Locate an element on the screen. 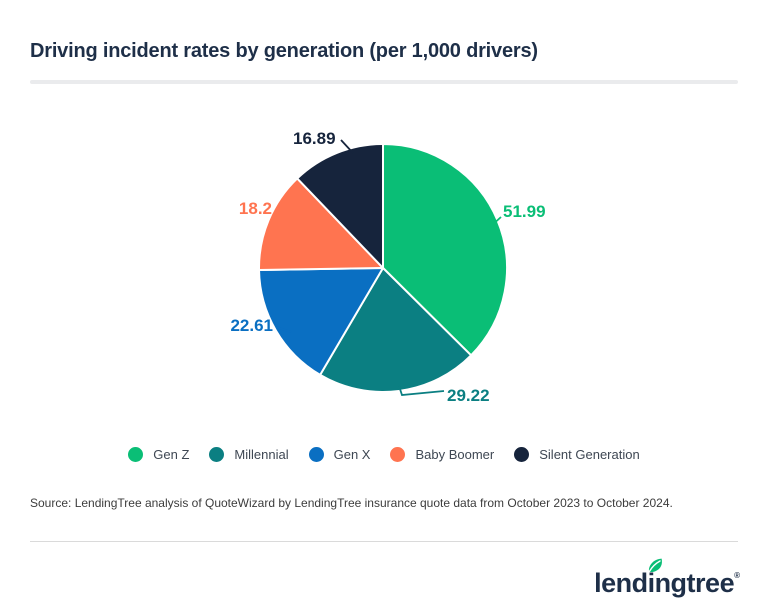  legend-dot-millennial is located at coordinates (217, 454).